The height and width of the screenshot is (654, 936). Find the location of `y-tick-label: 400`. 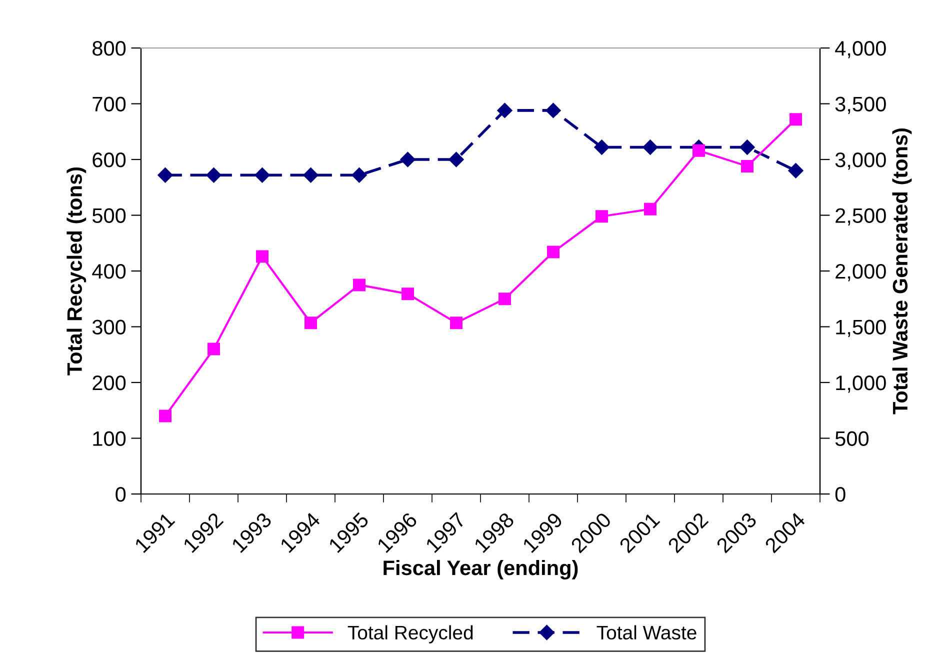

y-tick-label: 400 is located at coordinates (109, 271).